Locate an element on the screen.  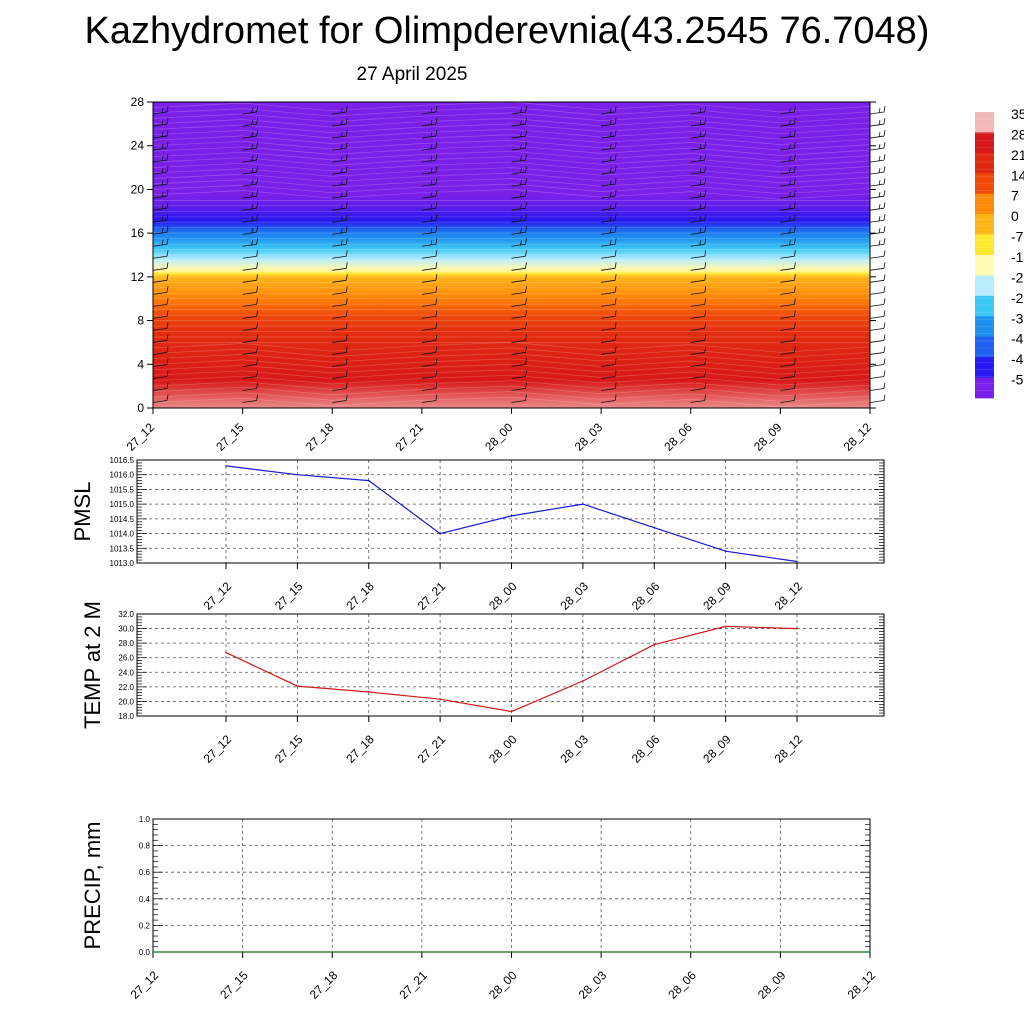
x-tick-label: 28_09 is located at coordinates (717, 749).